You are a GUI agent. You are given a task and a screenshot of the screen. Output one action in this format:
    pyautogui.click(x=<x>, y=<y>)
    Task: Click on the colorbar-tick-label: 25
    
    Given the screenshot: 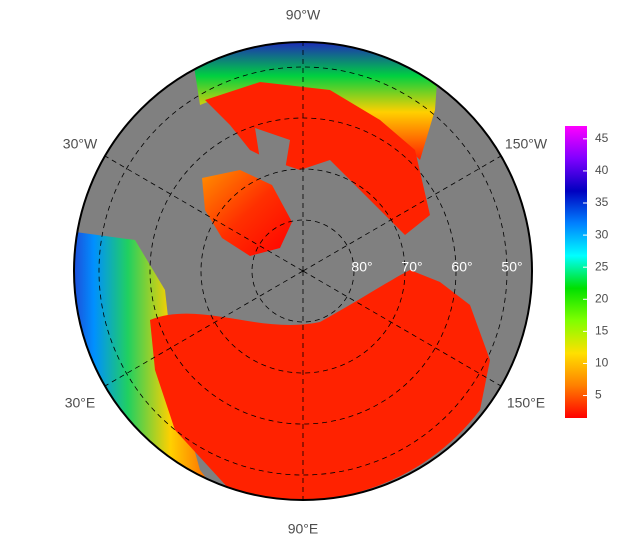 What is the action you would take?
    pyautogui.click(x=602, y=266)
    